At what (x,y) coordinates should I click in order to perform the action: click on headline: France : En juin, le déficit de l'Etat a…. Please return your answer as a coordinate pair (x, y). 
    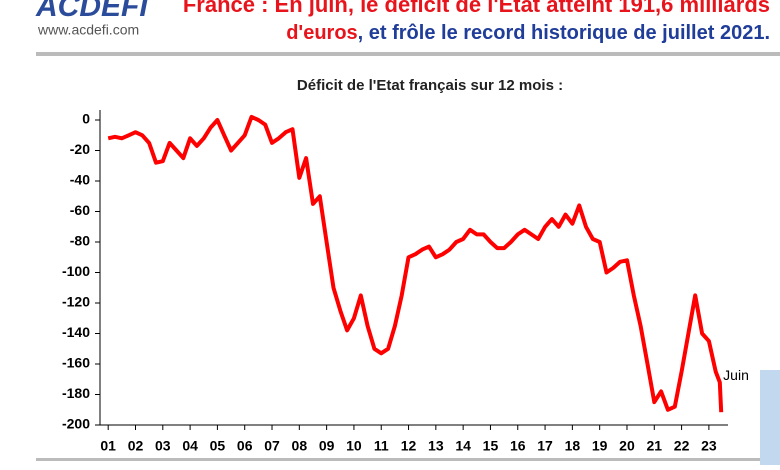
    Looking at the image, I should click on (476, 8).